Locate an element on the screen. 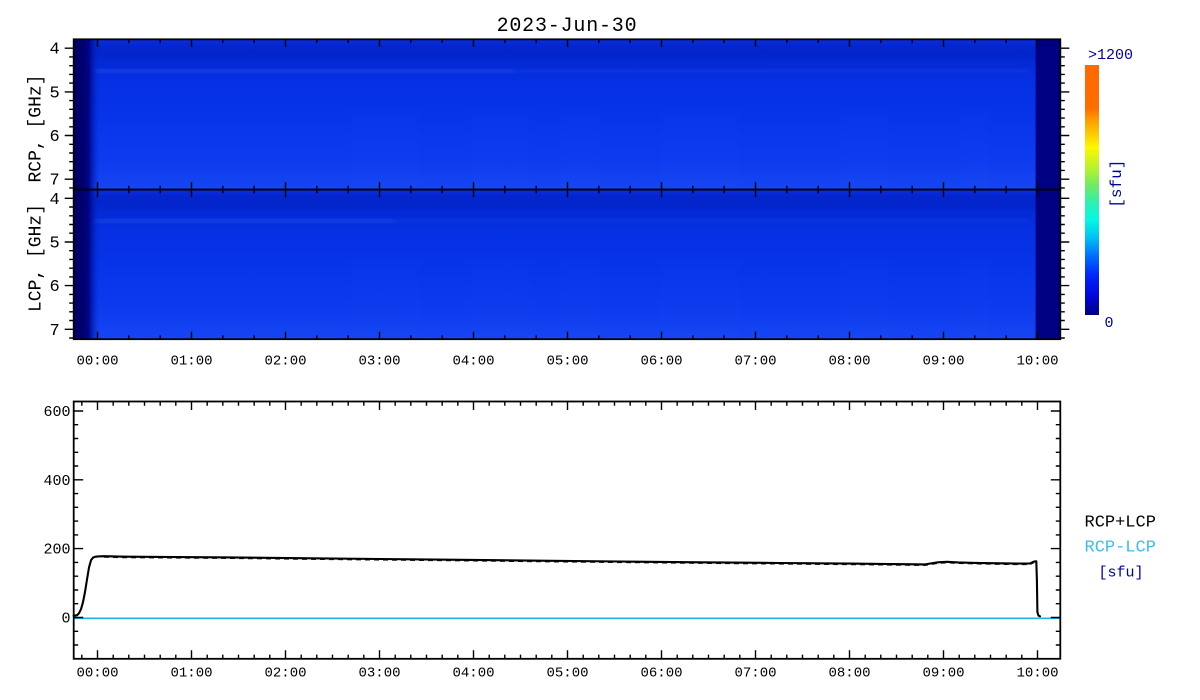 This screenshot has width=1200, height=700. svg-text: RCP, [GHz] is located at coordinates (37, 128).